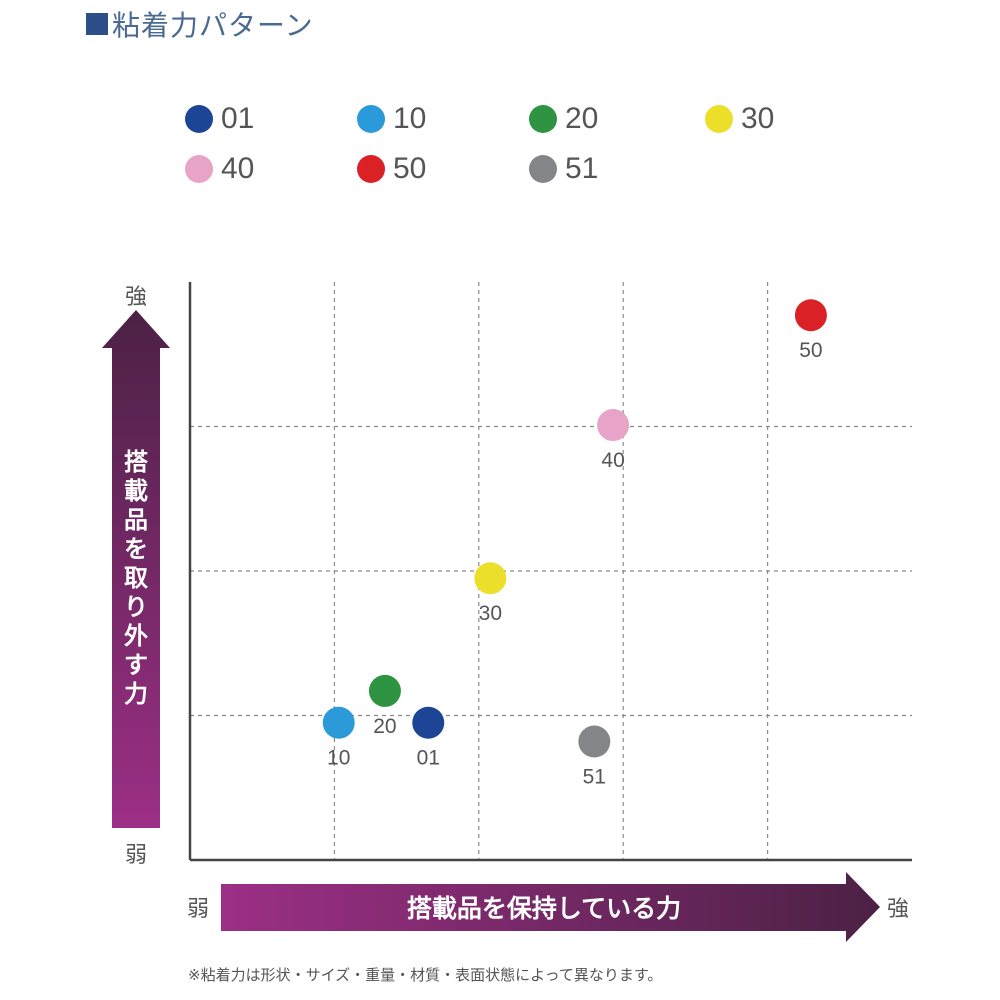 Image resolution: width=1000 pixels, height=1000 pixels. What do you see at coordinates (219, 169) in the screenshot?
I see `legend-item-40: 40` at bounding box center [219, 169].